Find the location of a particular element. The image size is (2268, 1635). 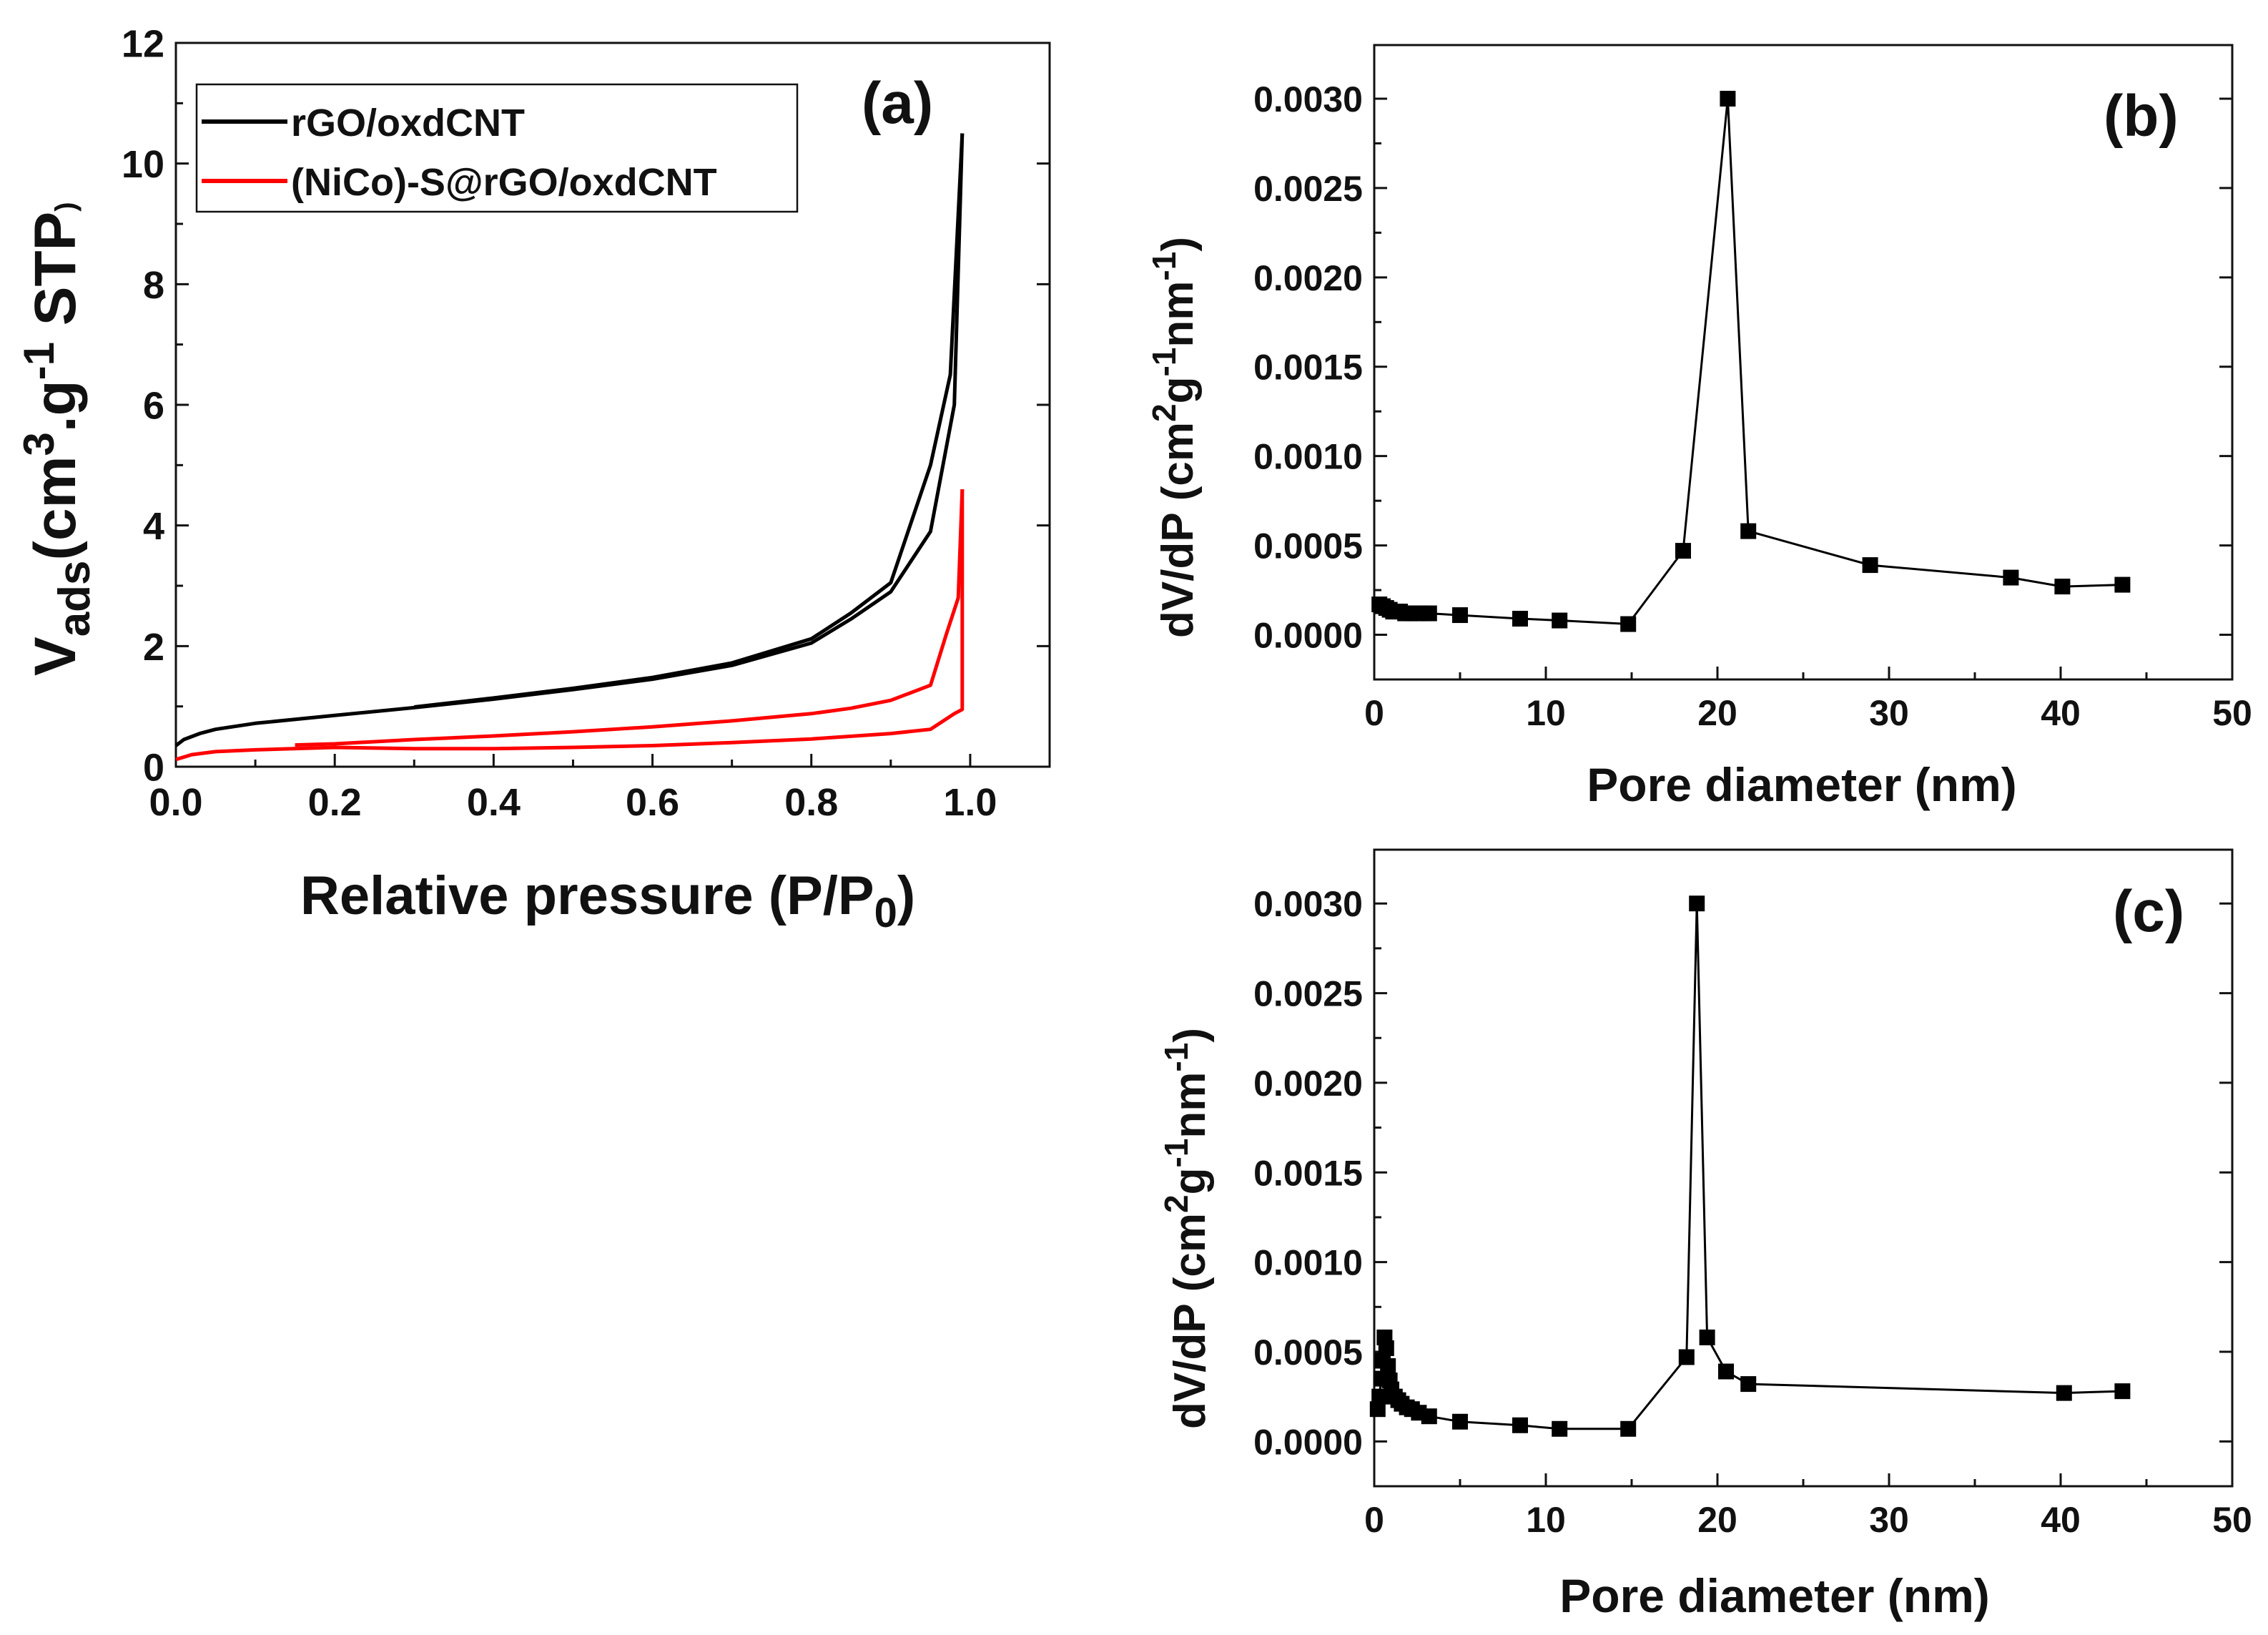

legend-label-rgo-oxdcnt: rGO/oxdCNT is located at coordinates (408, 123).